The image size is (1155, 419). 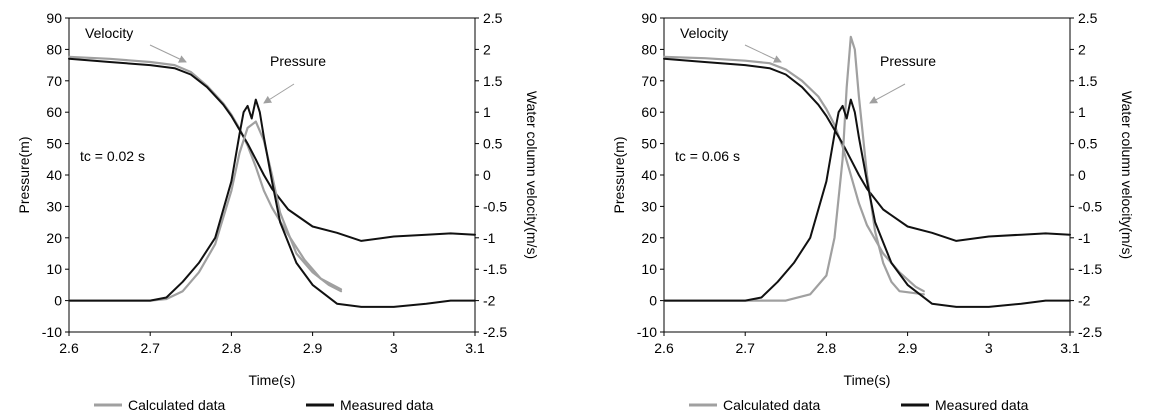 What do you see at coordinates (707, 156) in the screenshot?
I see `tc-annotation: tc = 0.06 s` at bounding box center [707, 156].